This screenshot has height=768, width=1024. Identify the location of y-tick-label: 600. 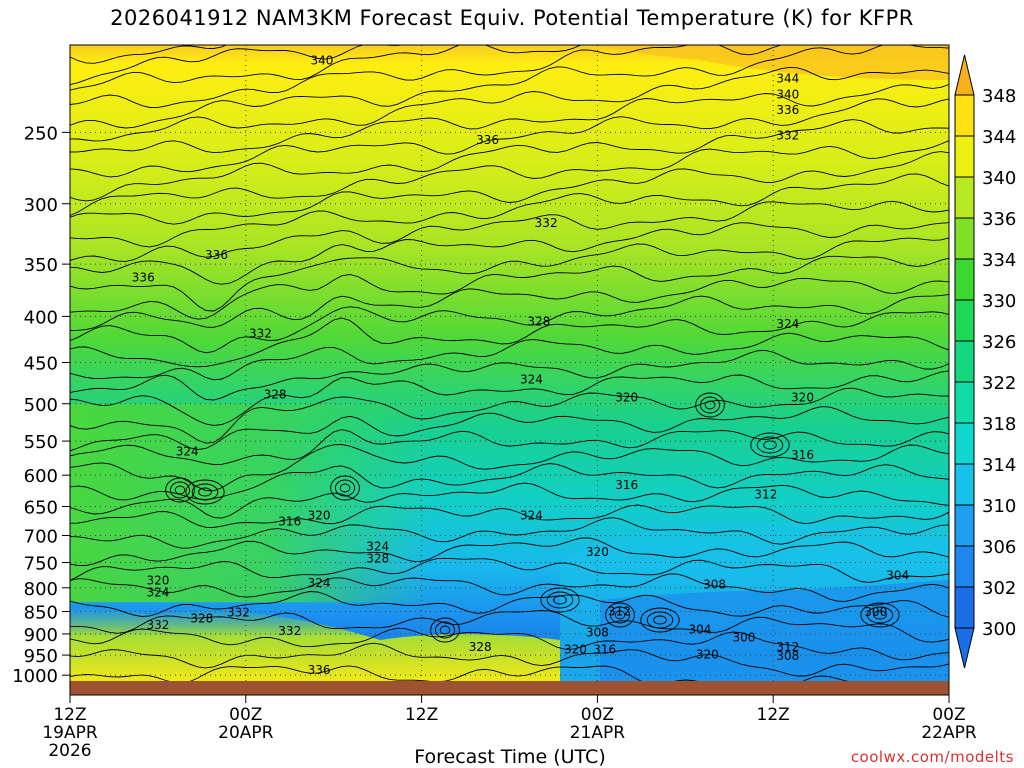
(41, 476).